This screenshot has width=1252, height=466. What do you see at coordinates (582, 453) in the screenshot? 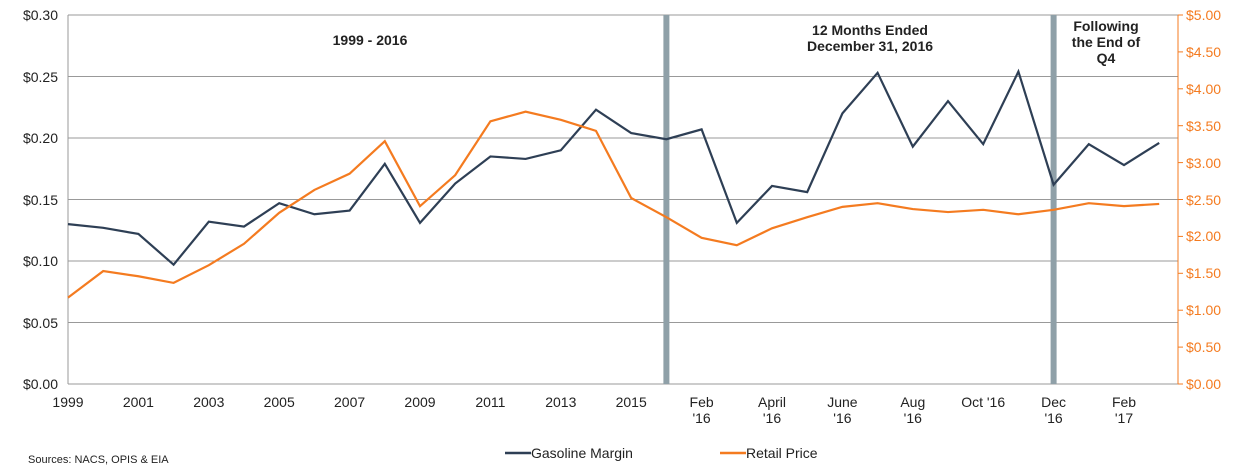
I see `legend-label: Gasoline Margin` at bounding box center [582, 453].